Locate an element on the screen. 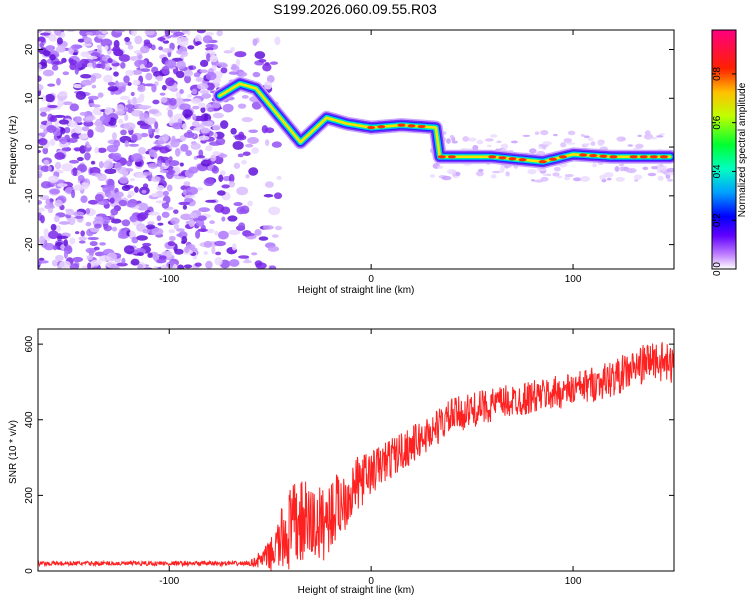 The image size is (750, 600). snr-xtick-label: -100 is located at coordinates (169, 581).